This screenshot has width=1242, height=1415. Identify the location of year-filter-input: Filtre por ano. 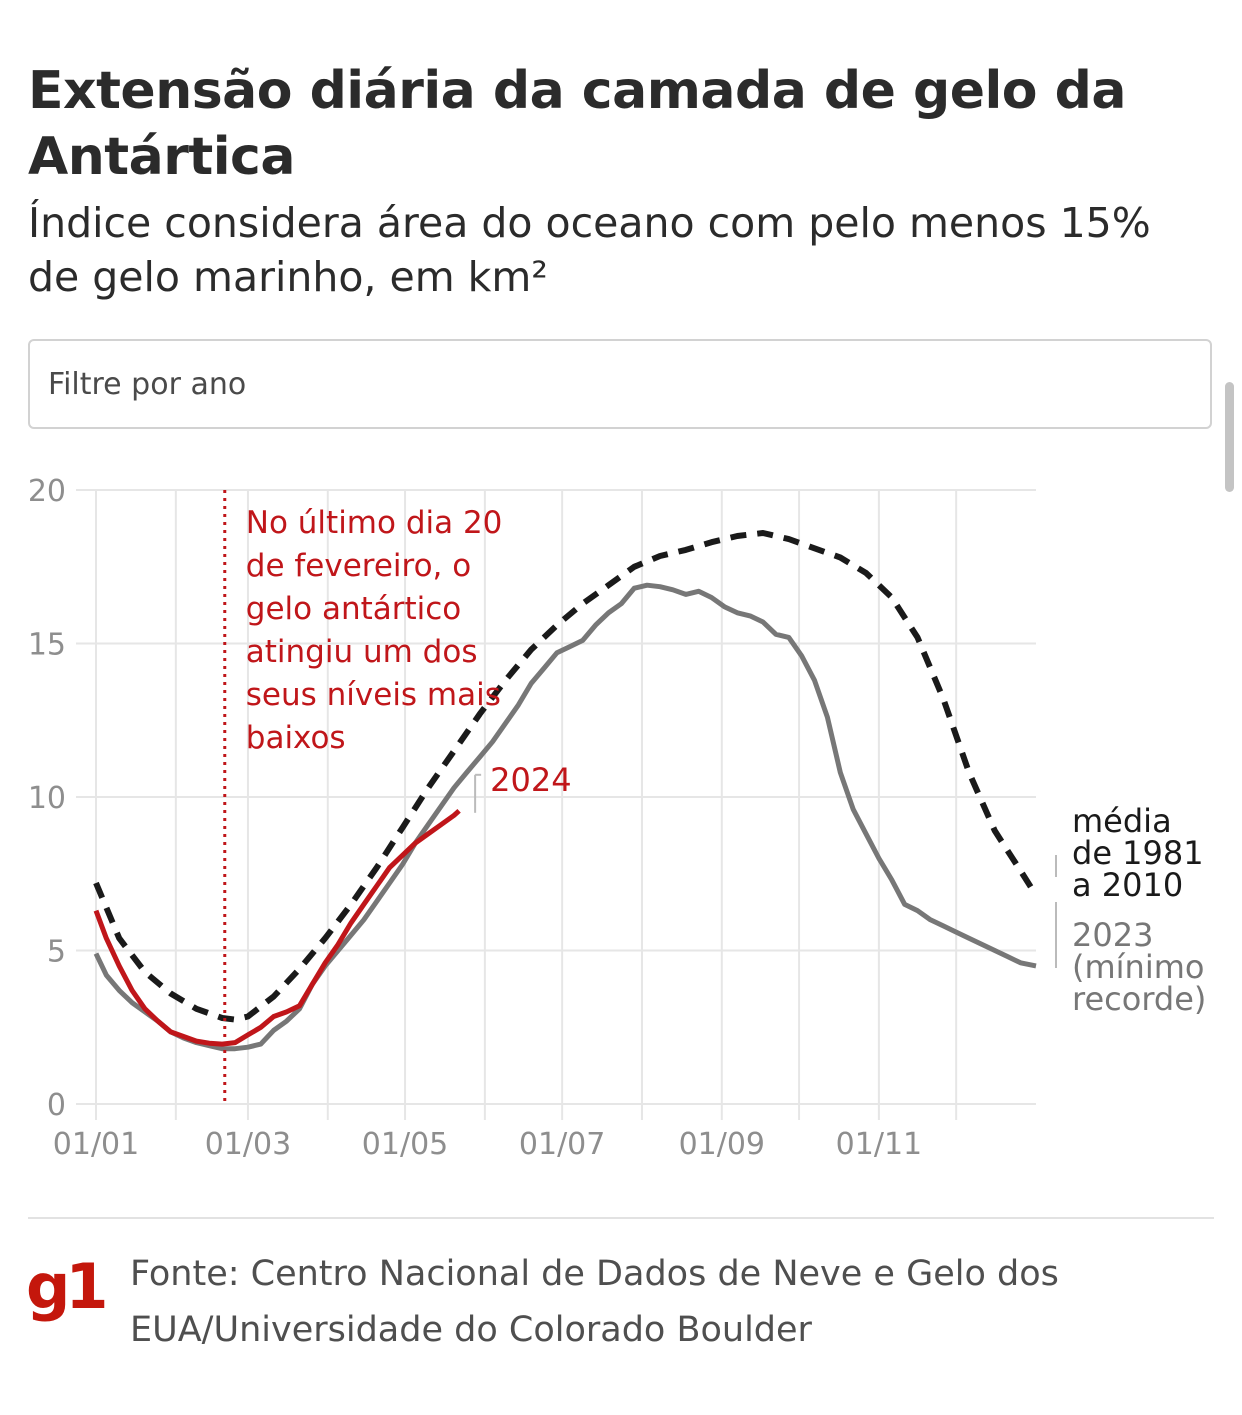
(620, 384).